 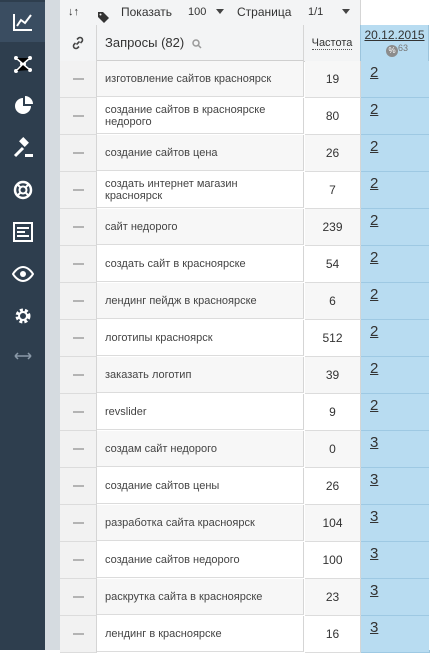 What do you see at coordinates (180, 522) in the screenshot?
I see `query-text: разработка сайта красноярск` at bounding box center [180, 522].